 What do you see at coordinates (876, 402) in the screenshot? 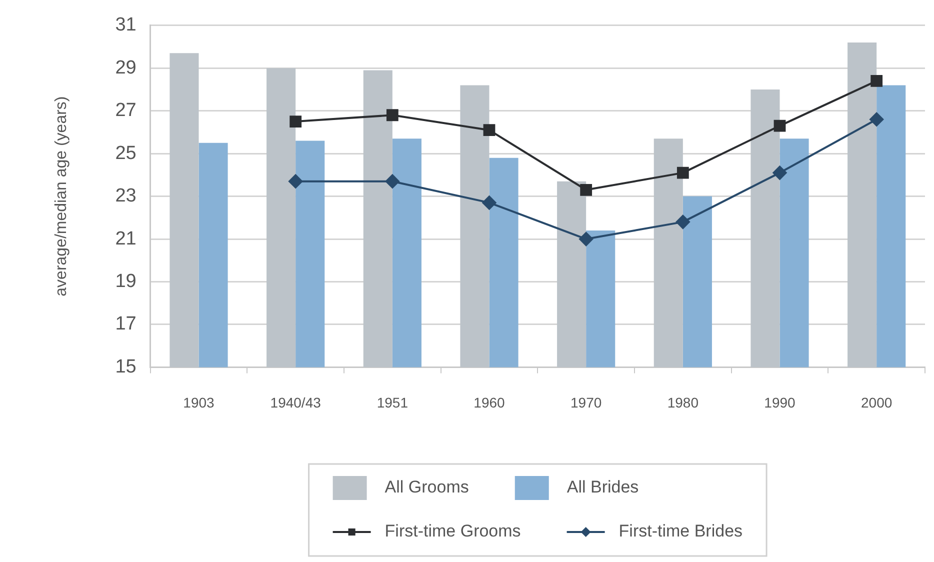
I see `x-tick-label: 2000` at bounding box center [876, 402].